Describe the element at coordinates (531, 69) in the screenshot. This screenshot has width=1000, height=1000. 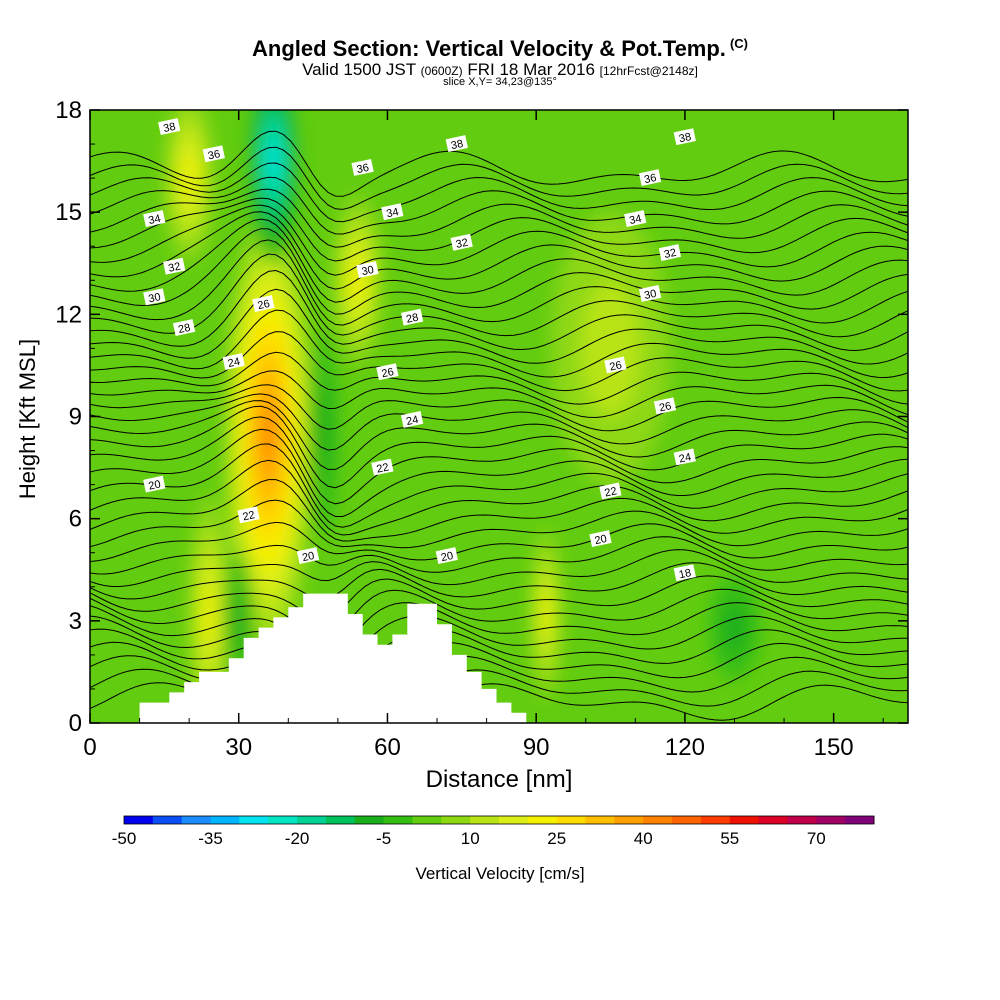
I see `valid-date: FRI 18 Mar 2016` at that location.